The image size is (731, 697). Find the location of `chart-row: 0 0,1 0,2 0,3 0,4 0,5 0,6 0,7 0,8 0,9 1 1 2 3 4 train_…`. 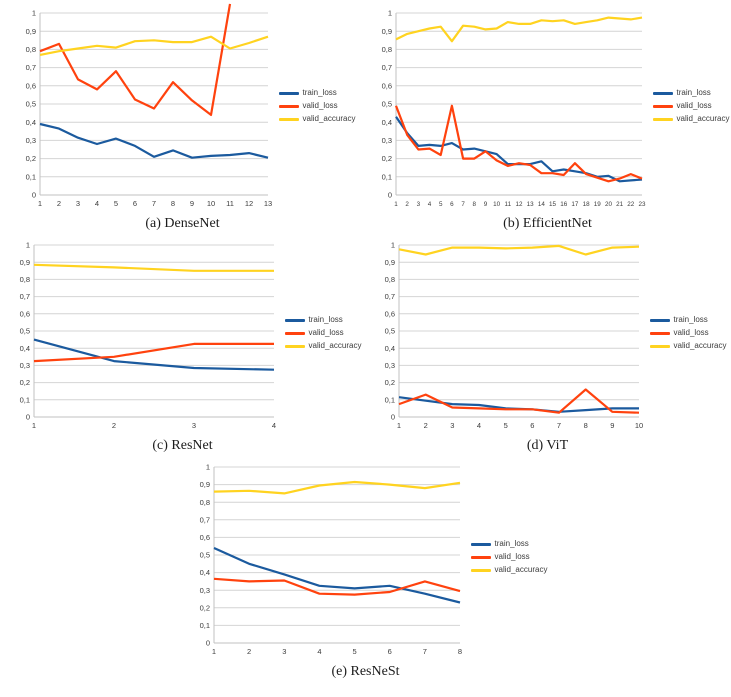

chart-row: 0 0,1 0,2 0,3 0,4 0,5 0,6 0,7 0,8 0,9 1 1 2 3 4 train_… is located at coordinates (183, 333).